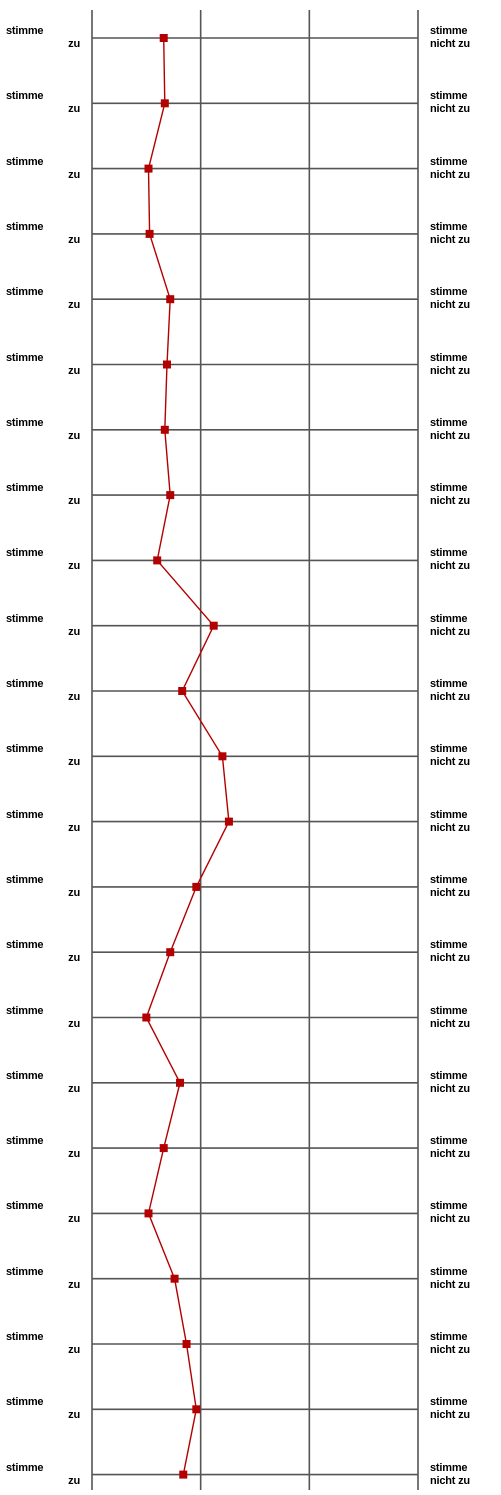 The image size is (501, 1495). I want to click on right-anchor-label-7: stimme nicht zu, so click(465, 430).